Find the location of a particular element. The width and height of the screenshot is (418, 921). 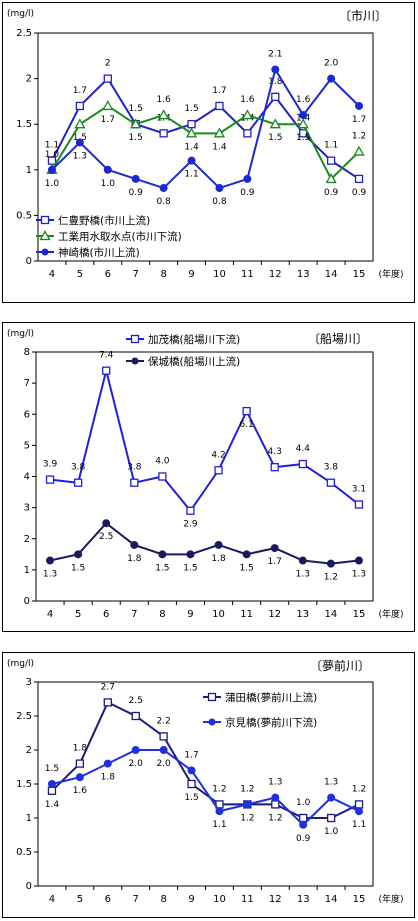

x-tick-label: 12 is located at coordinates (274, 614).